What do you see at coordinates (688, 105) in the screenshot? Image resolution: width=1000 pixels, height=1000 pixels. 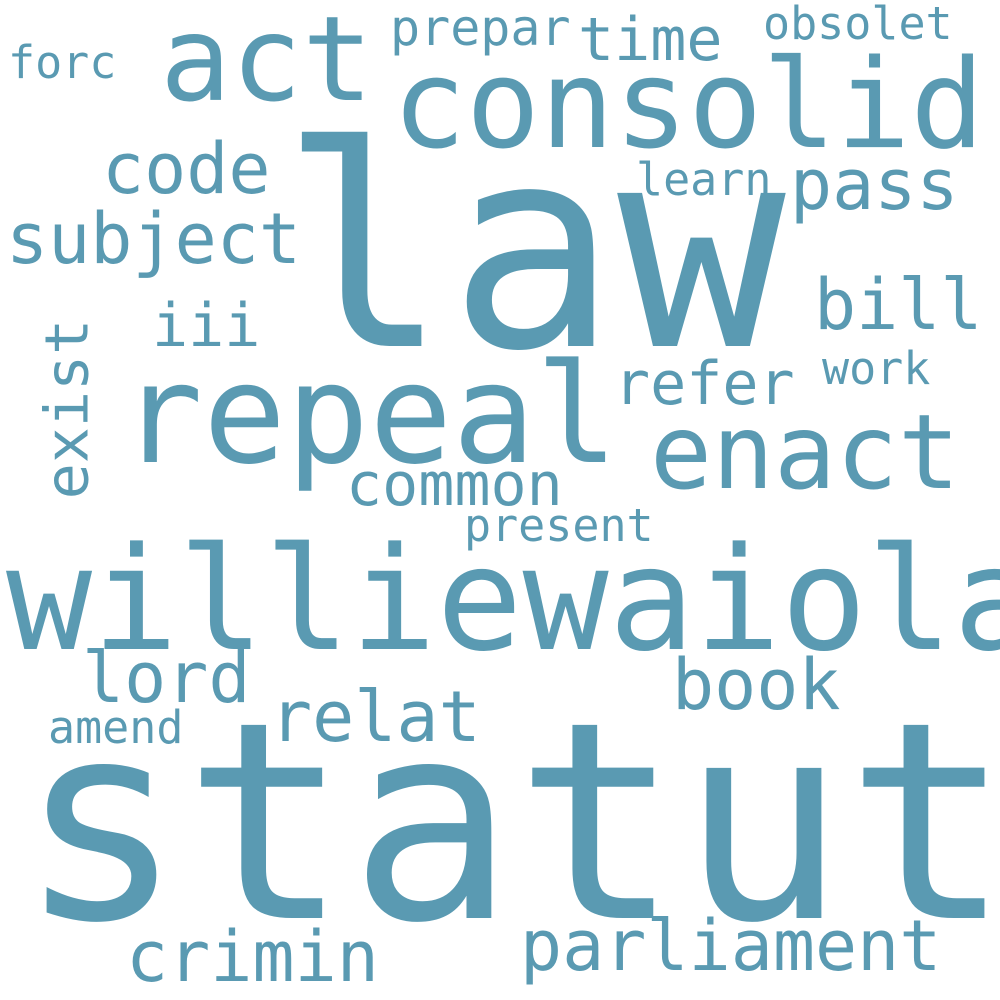 I see `word-consolid: consolid` at bounding box center [688, 105].